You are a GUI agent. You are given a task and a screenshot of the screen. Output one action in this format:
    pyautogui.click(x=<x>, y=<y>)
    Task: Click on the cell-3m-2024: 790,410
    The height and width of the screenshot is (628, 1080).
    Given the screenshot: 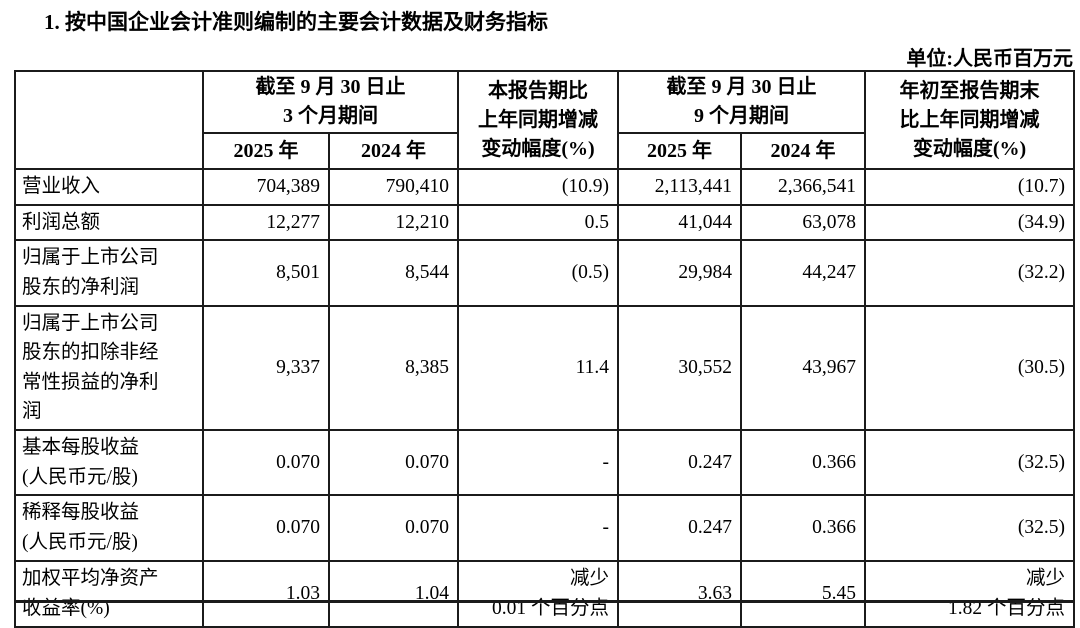 What is the action you would take?
    pyautogui.click(x=393, y=187)
    